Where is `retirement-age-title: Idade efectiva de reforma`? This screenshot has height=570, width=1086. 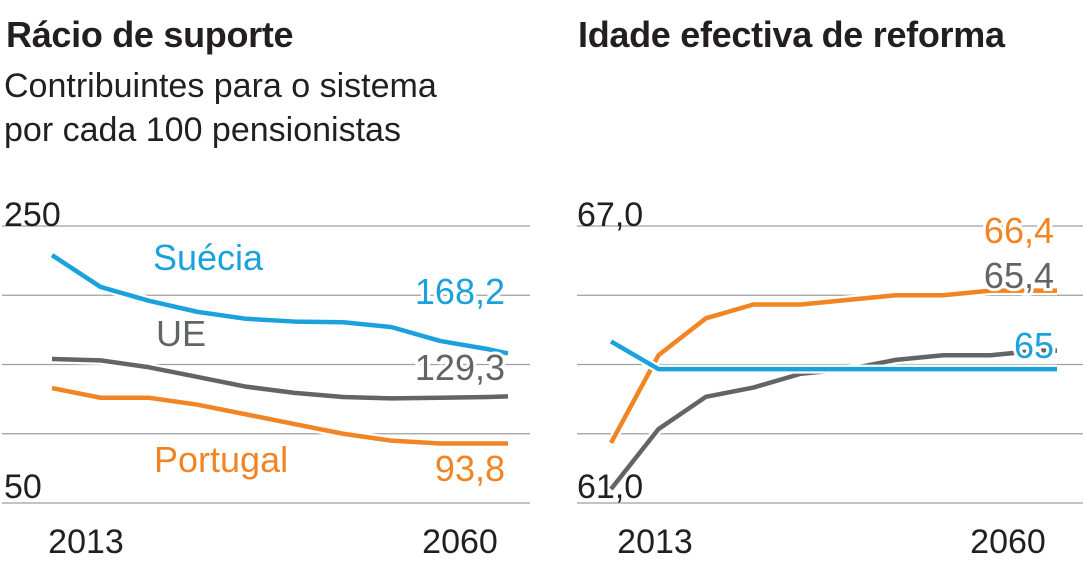
retirement-age-title: Idade efectiva de reforma is located at coordinates (791, 34).